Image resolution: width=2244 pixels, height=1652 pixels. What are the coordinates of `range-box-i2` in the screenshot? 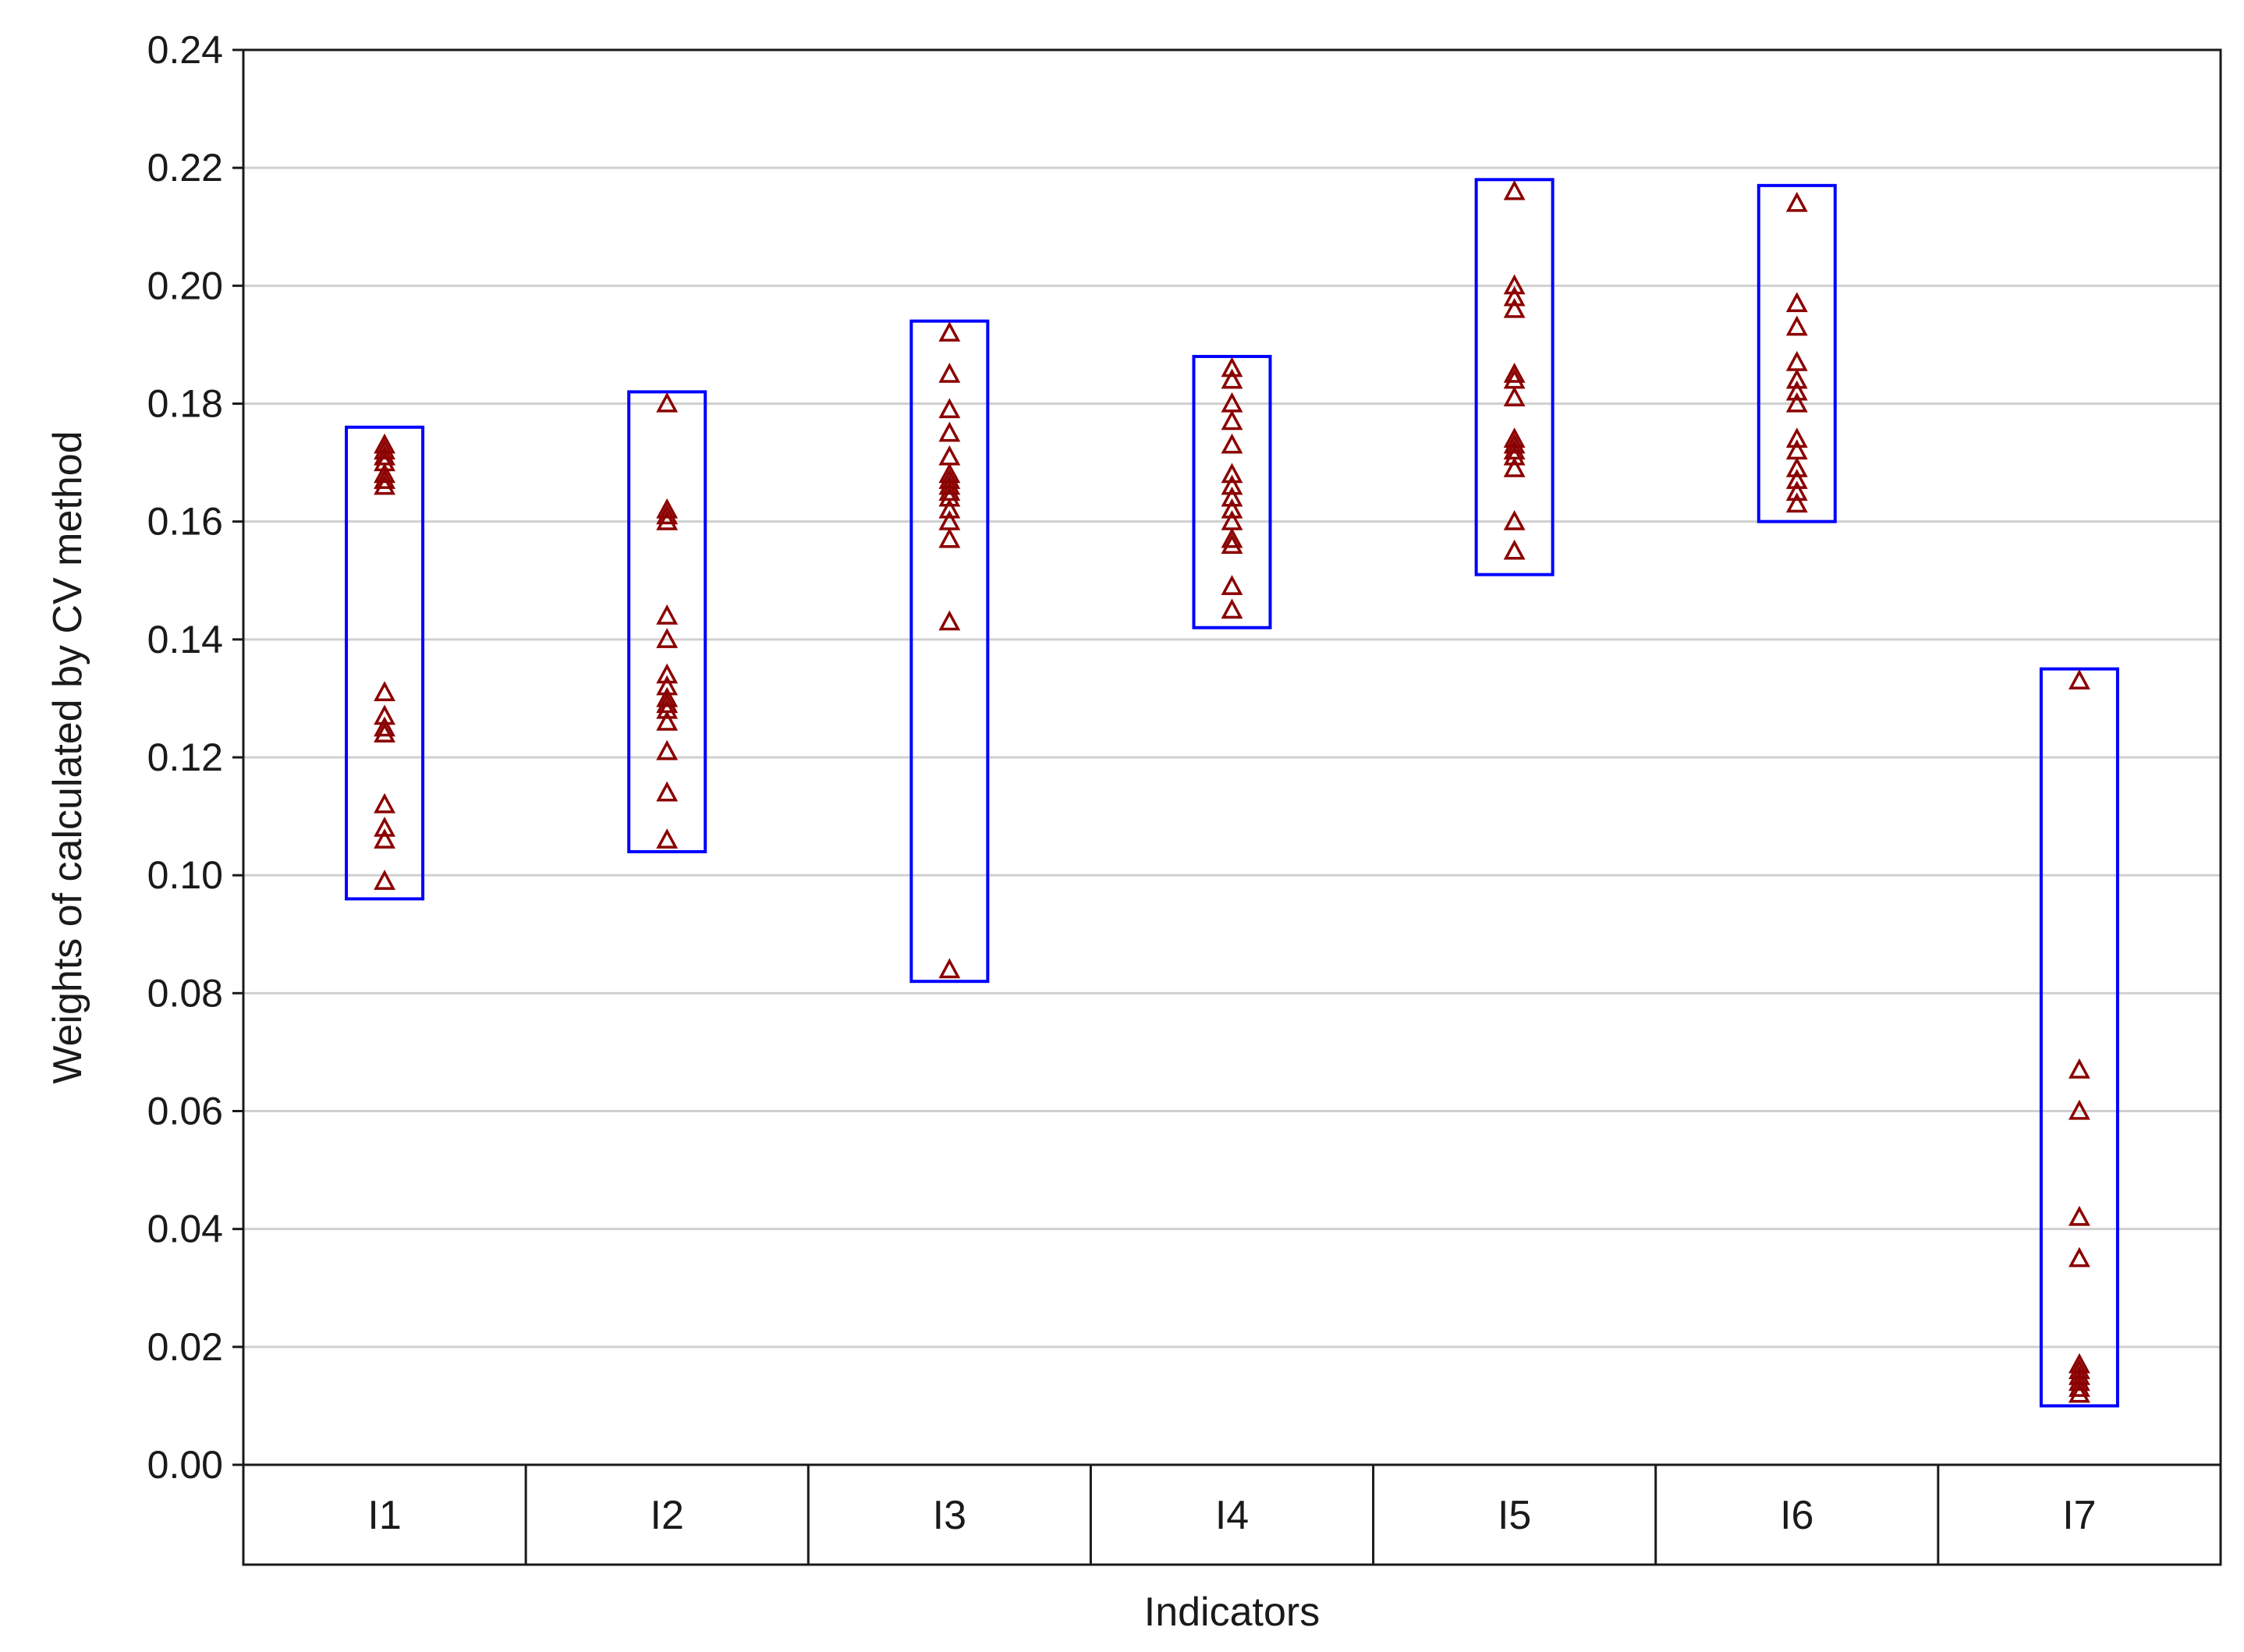 It's located at (667, 621).